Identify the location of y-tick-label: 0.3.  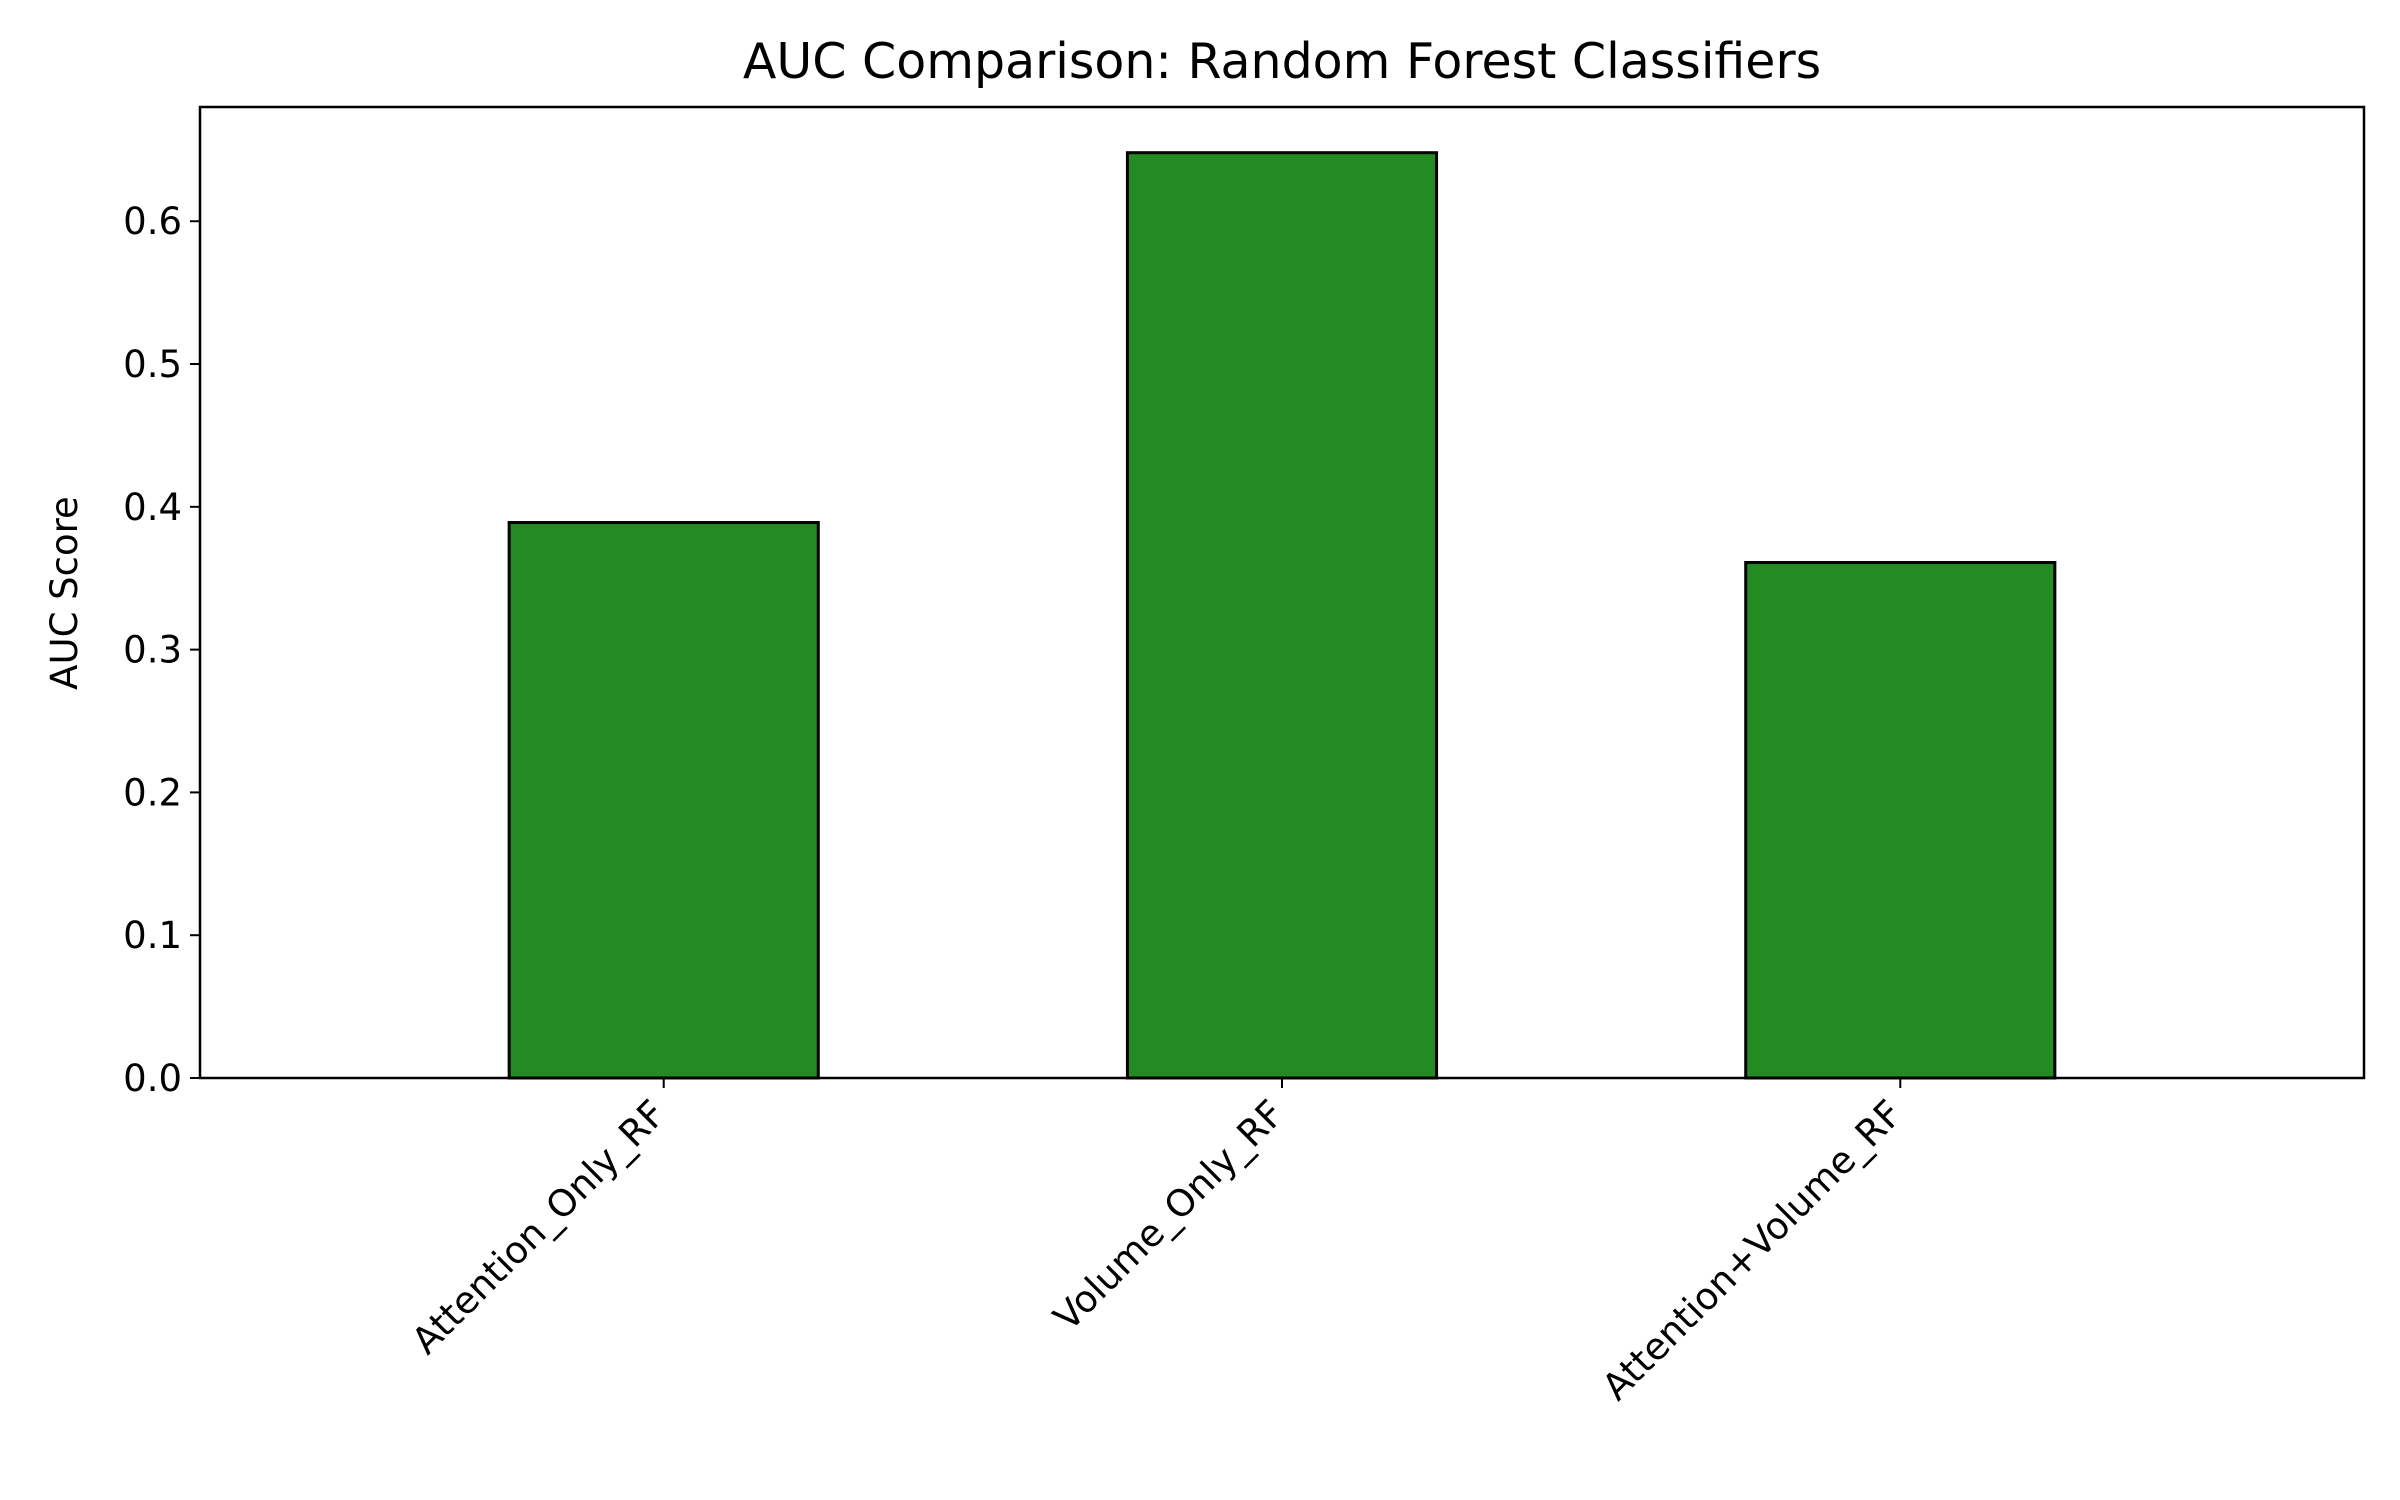
(152, 650).